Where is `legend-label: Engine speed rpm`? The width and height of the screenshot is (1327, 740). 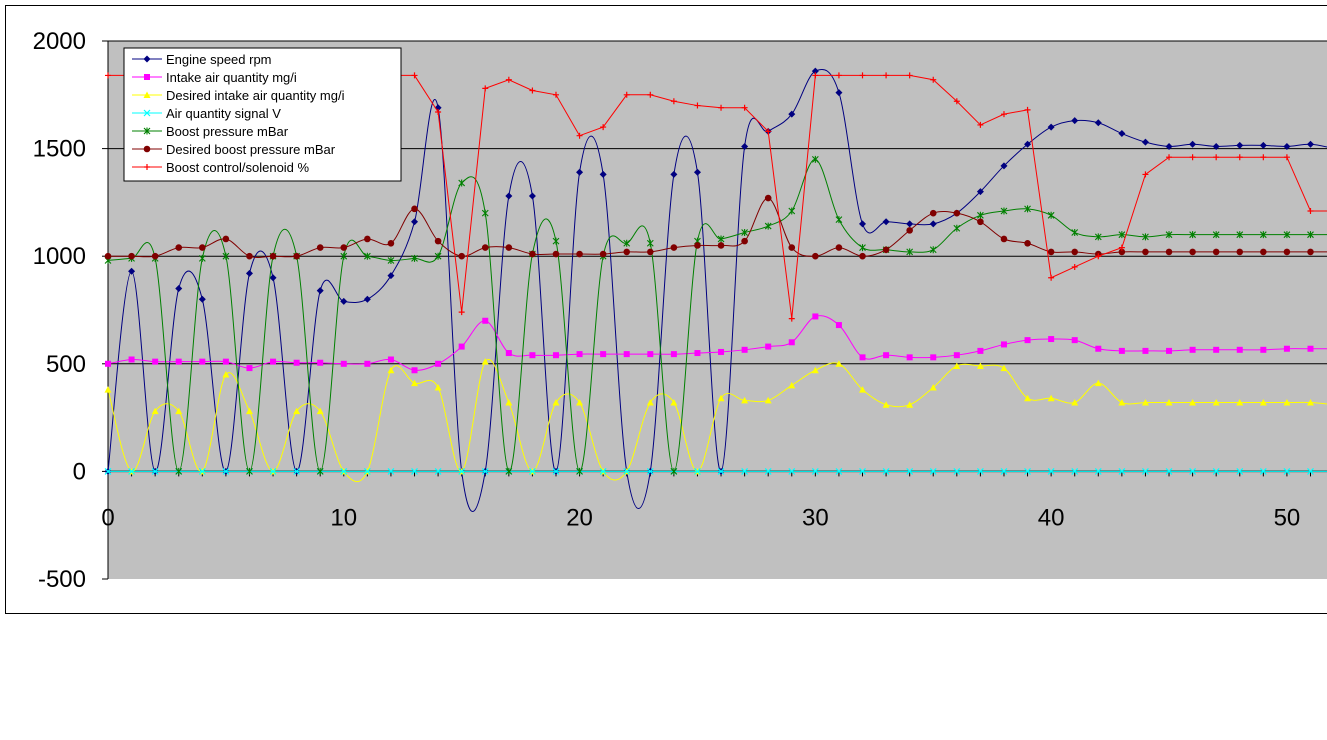
legend-label: Engine speed rpm is located at coordinates (219, 59).